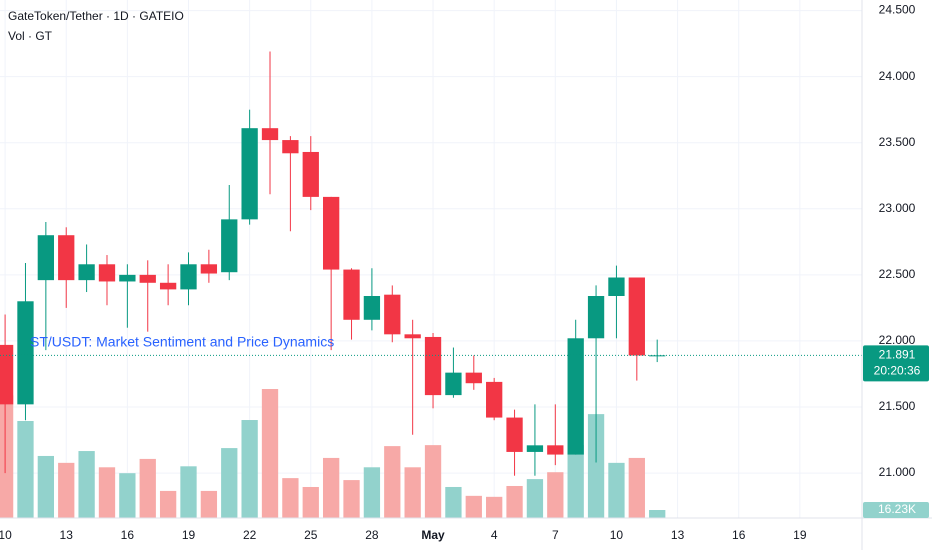 The width and height of the screenshot is (932, 550). What do you see at coordinates (897, 406) in the screenshot?
I see `y-tick-label: 21.500` at bounding box center [897, 406].